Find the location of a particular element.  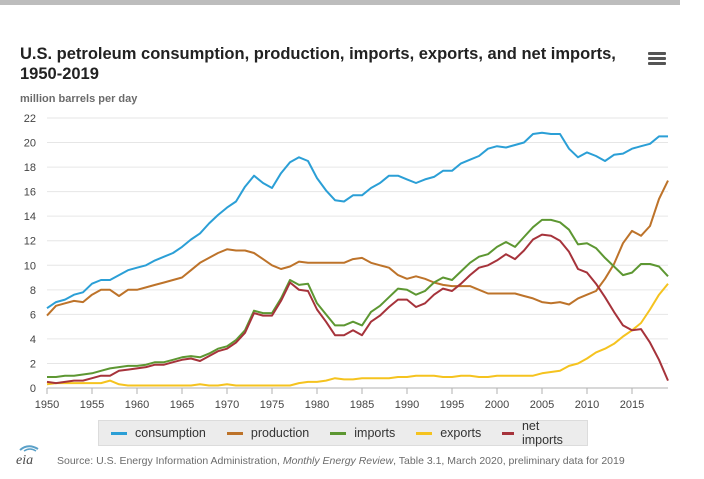

x-tick-label: 1985 is located at coordinates (362, 405).